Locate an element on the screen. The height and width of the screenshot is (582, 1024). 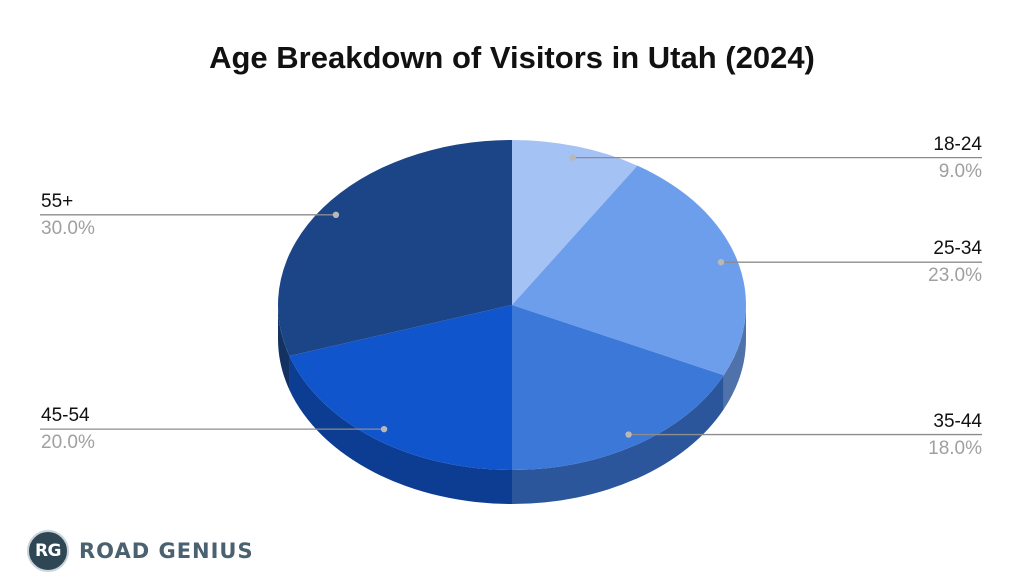
slice-percent-55+: 30.0% is located at coordinates (68, 228).